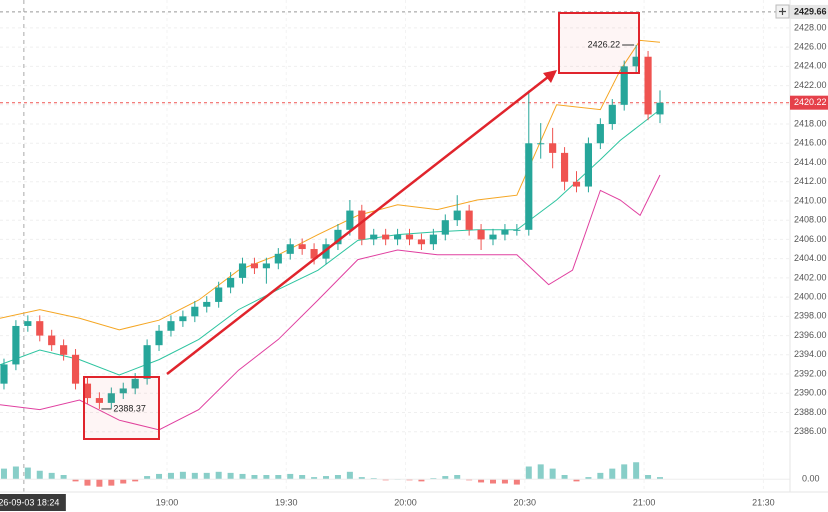  Describe the element at coordinates (810, 143) in the screenshot. I see `y-tick-label: 2416.00` at that location.